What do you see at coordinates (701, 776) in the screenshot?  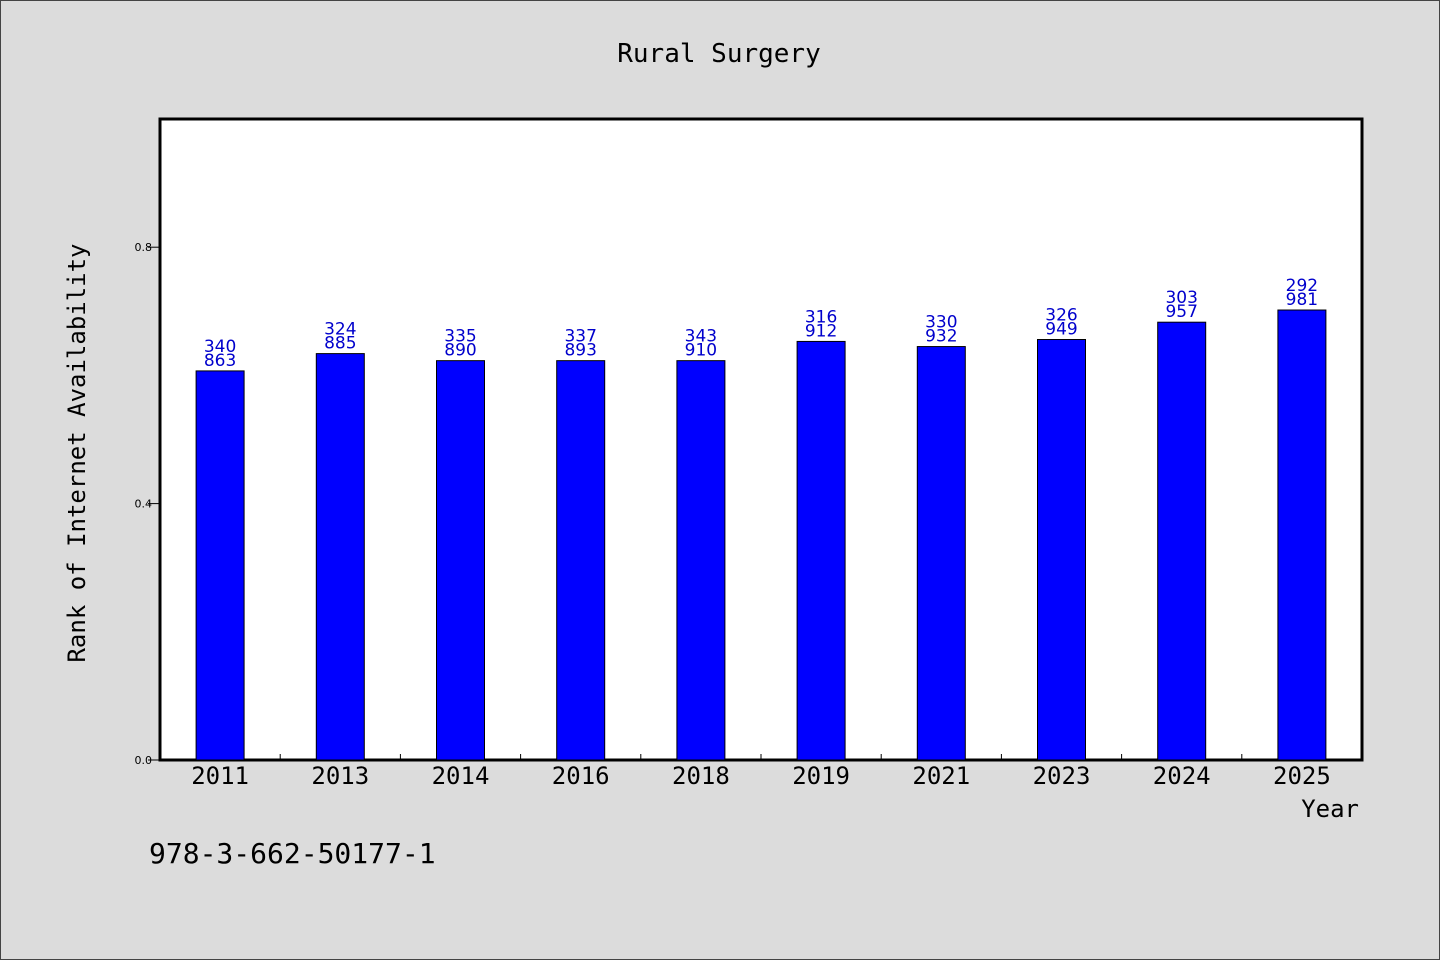 I see `x-tick-label: 2018` at bounding box center [701, 776].